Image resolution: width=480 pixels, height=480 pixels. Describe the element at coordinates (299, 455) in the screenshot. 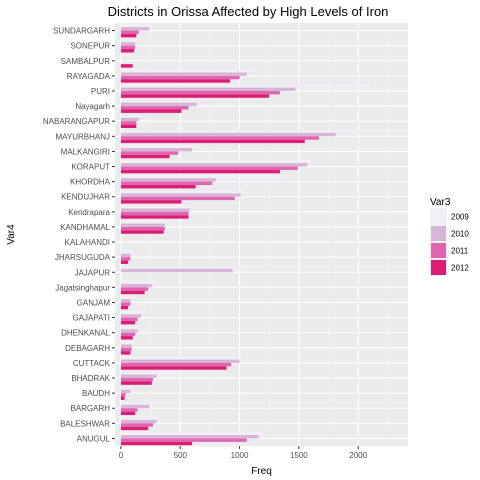

I see `x-tick-label: 1500` at that location.